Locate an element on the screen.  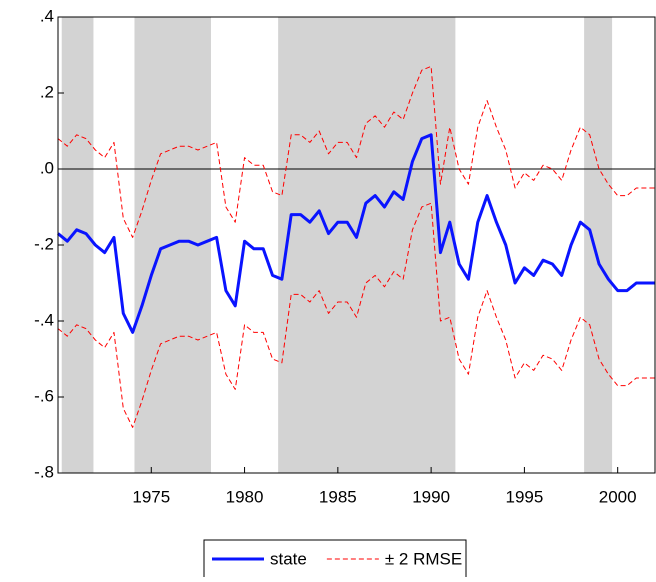
y-tick-label: -.8 is located at coordinates (44, 471).